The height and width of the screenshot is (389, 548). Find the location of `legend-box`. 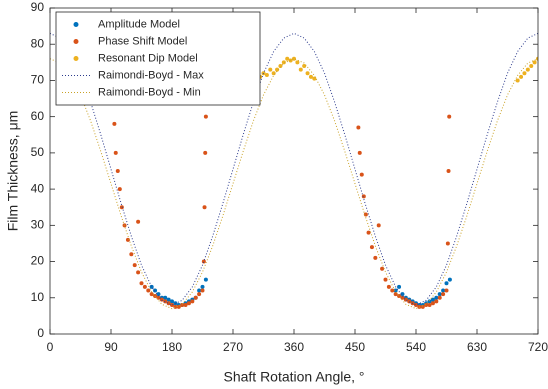

legend-box is located at coordinates (158, 58).